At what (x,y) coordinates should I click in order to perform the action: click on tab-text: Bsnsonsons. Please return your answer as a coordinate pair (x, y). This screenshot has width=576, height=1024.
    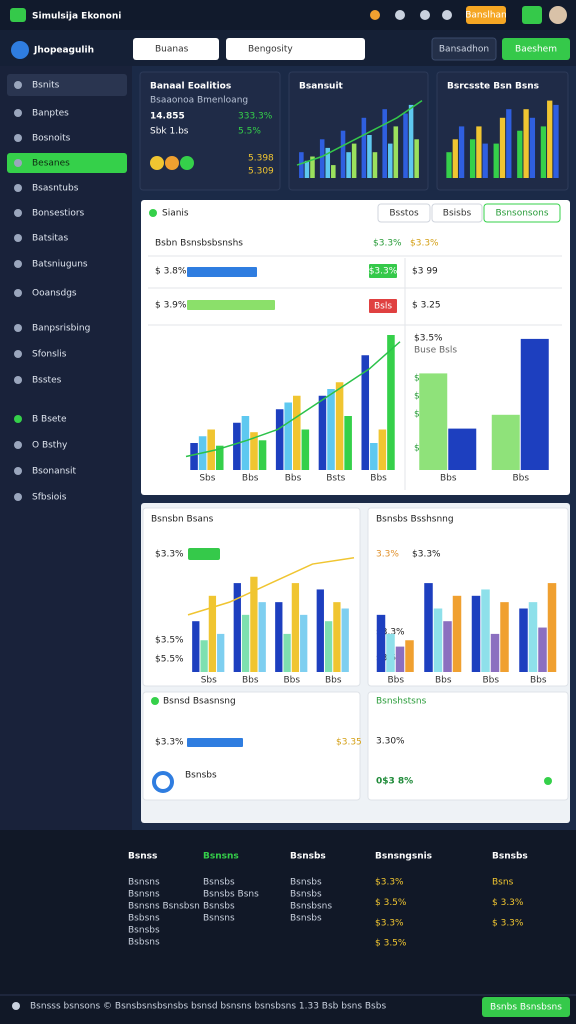
    Looking at the image, I should click on (521, 214).